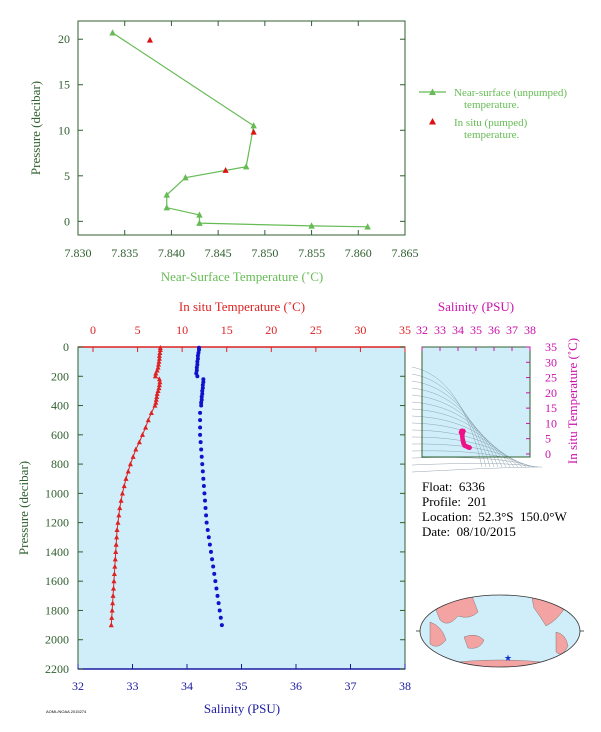  I want to click on near-surface-xtick-label: 7.830, so click(78, 253).